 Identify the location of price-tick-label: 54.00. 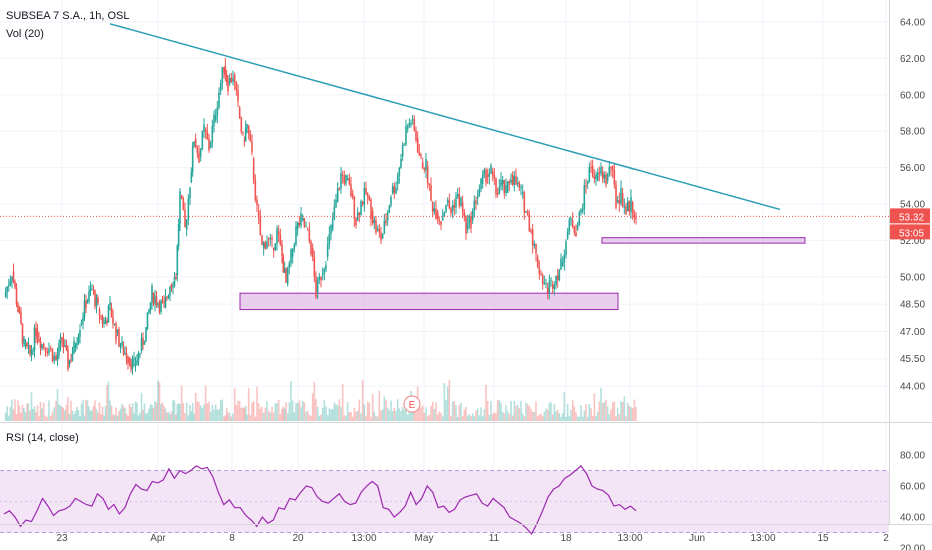
(912, 205).